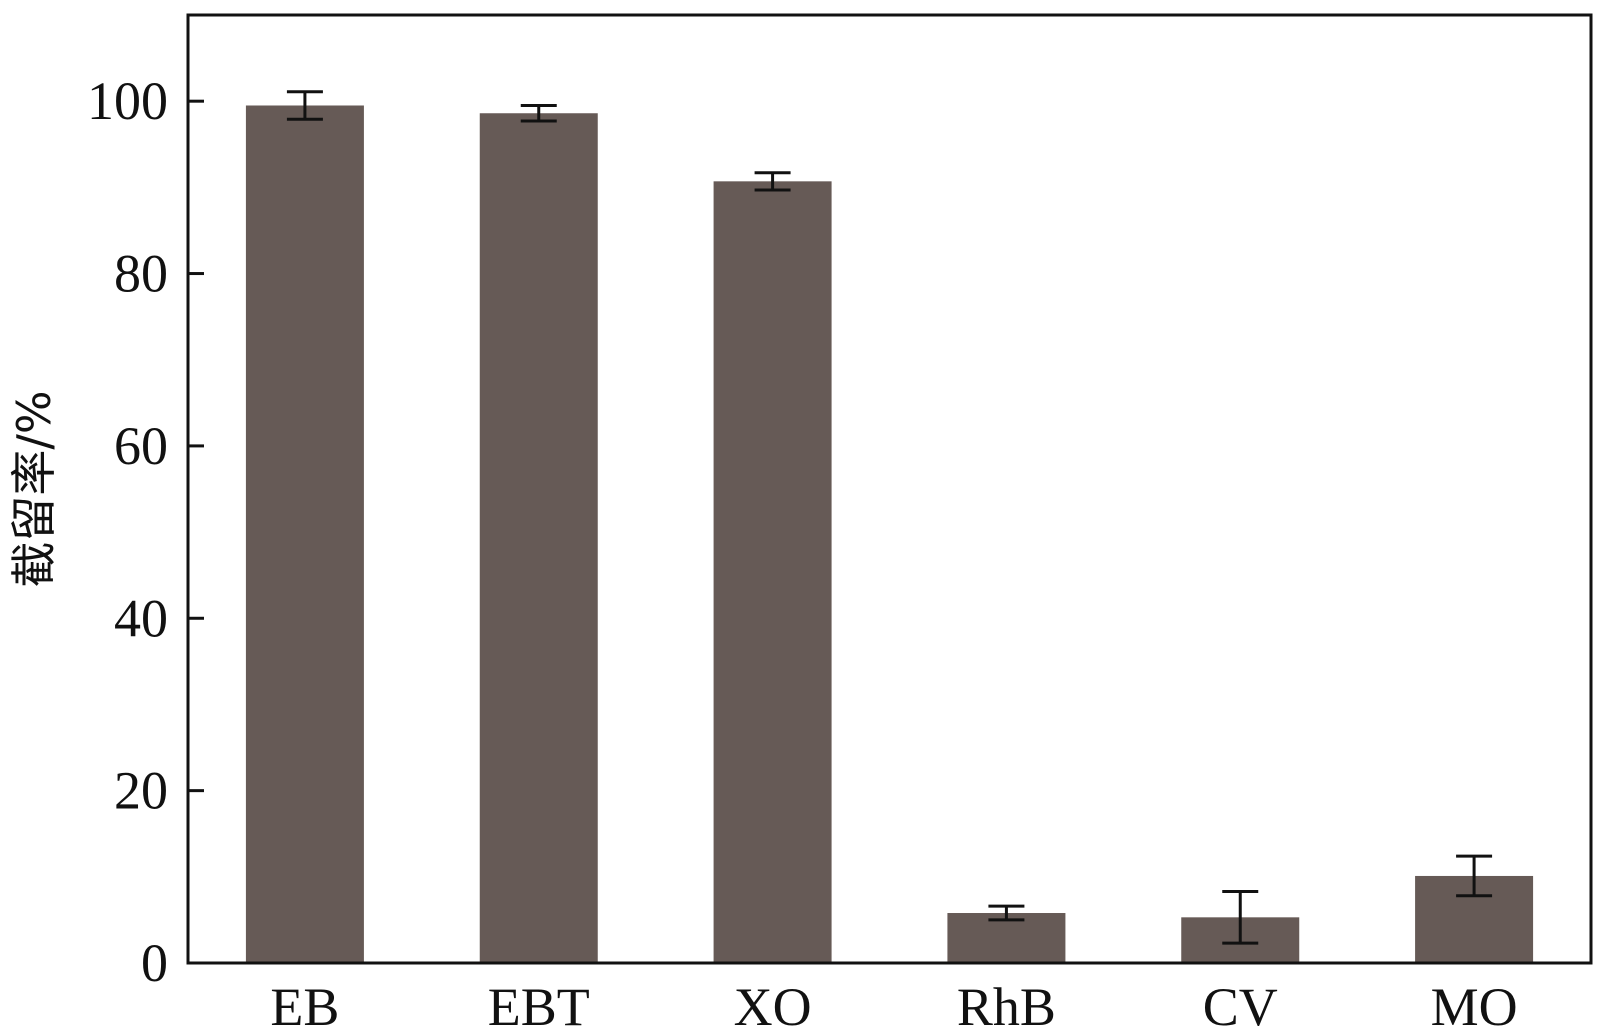  Describe the element at coordinates (154, 963) in the screenshot. I see `y-tick-label: 0` at that location.